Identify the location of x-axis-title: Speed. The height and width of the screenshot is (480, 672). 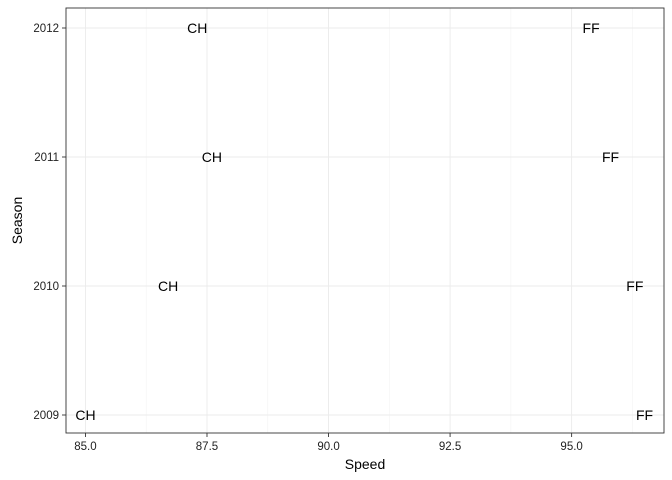
(365, 464).